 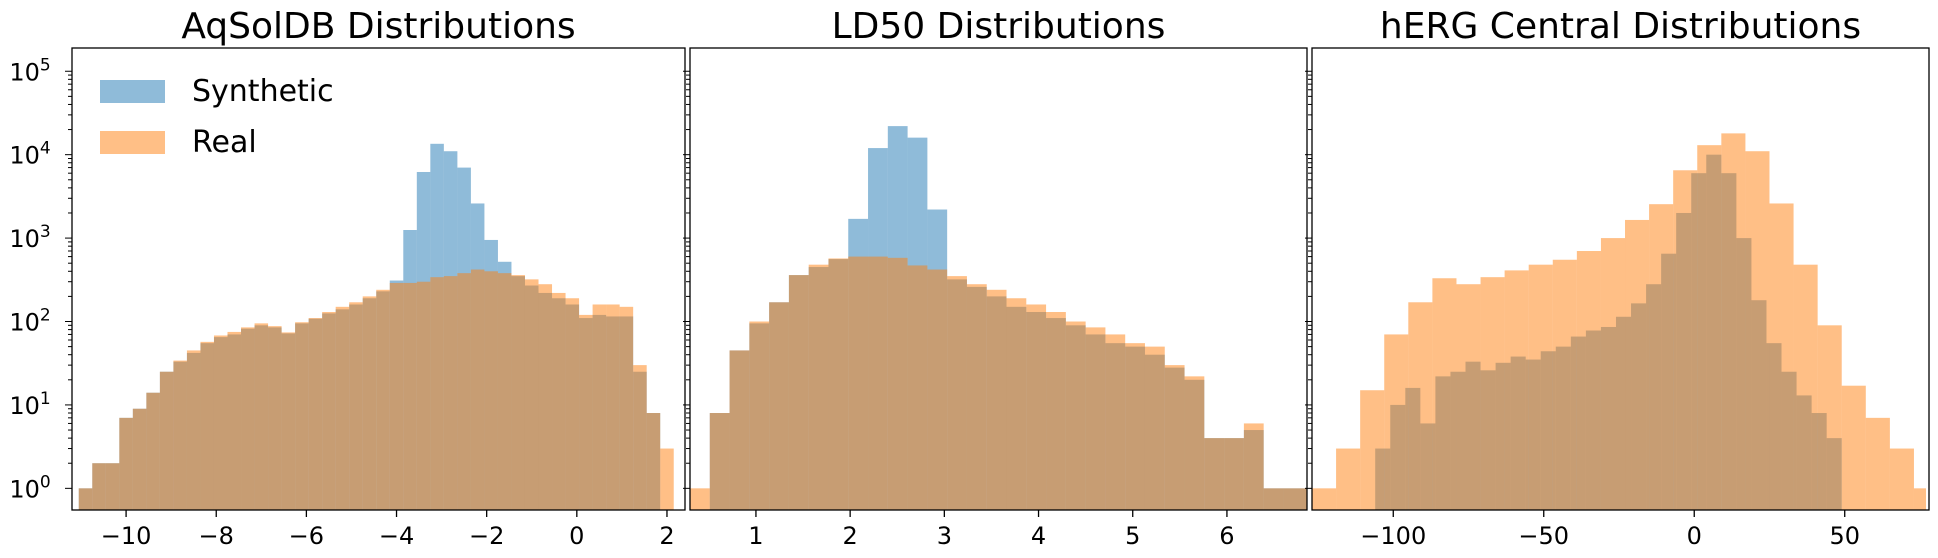 What do you see at coordinates (29, 321) in the screenshot?
I see `y-tick-label: 10²` at bounding box center [29, 321].